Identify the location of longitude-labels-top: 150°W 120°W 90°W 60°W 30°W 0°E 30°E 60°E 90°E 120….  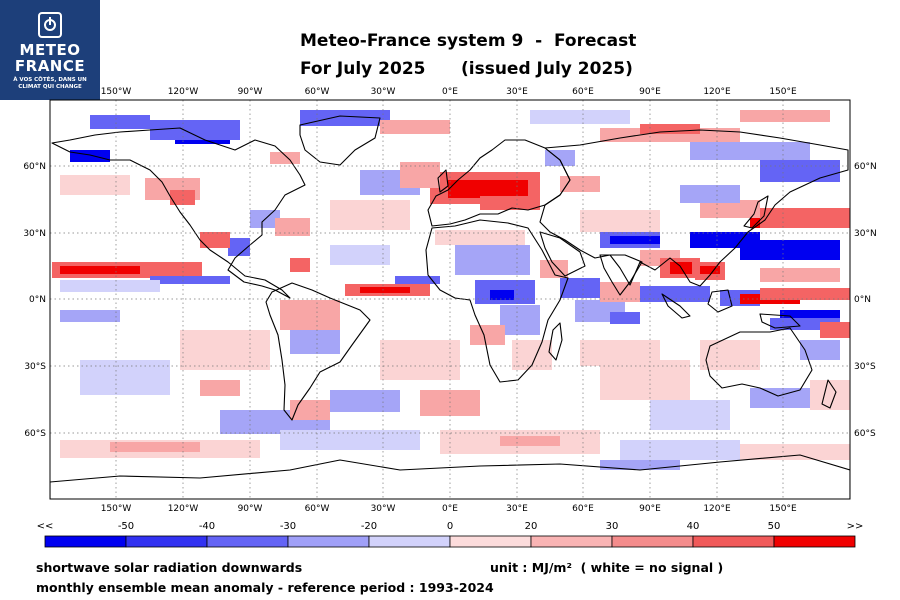
(449, 92).